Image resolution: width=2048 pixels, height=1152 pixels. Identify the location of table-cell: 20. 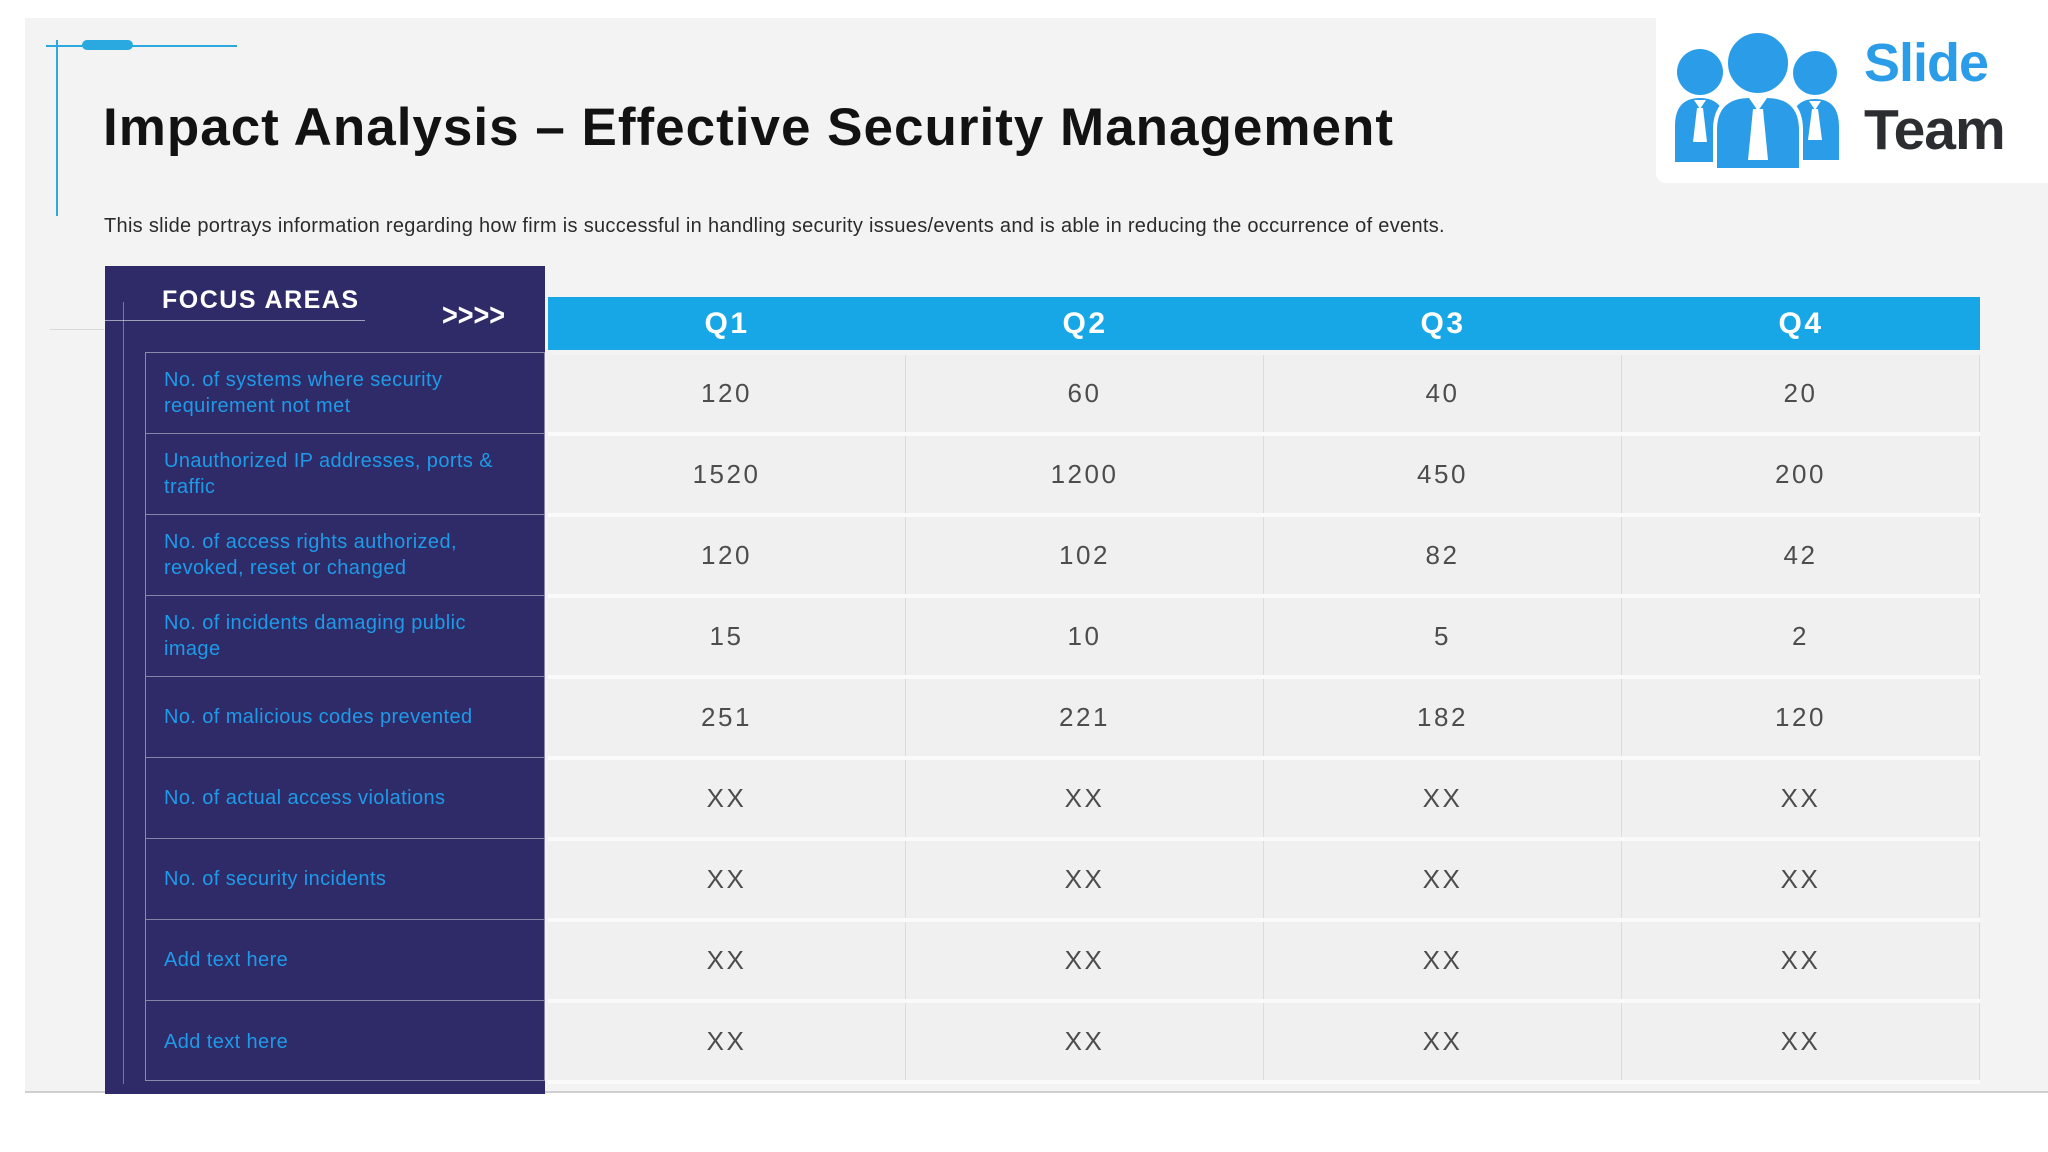
(1801, 393).